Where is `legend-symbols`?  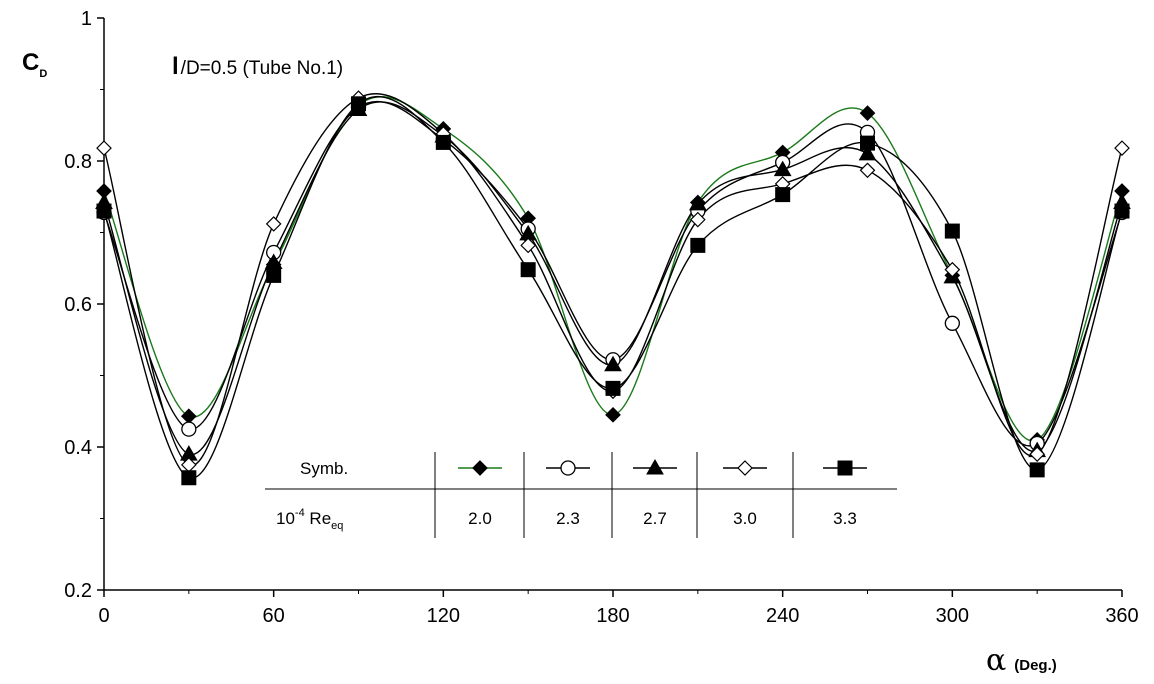
legend-symbols is located at coordinates (662, 467).